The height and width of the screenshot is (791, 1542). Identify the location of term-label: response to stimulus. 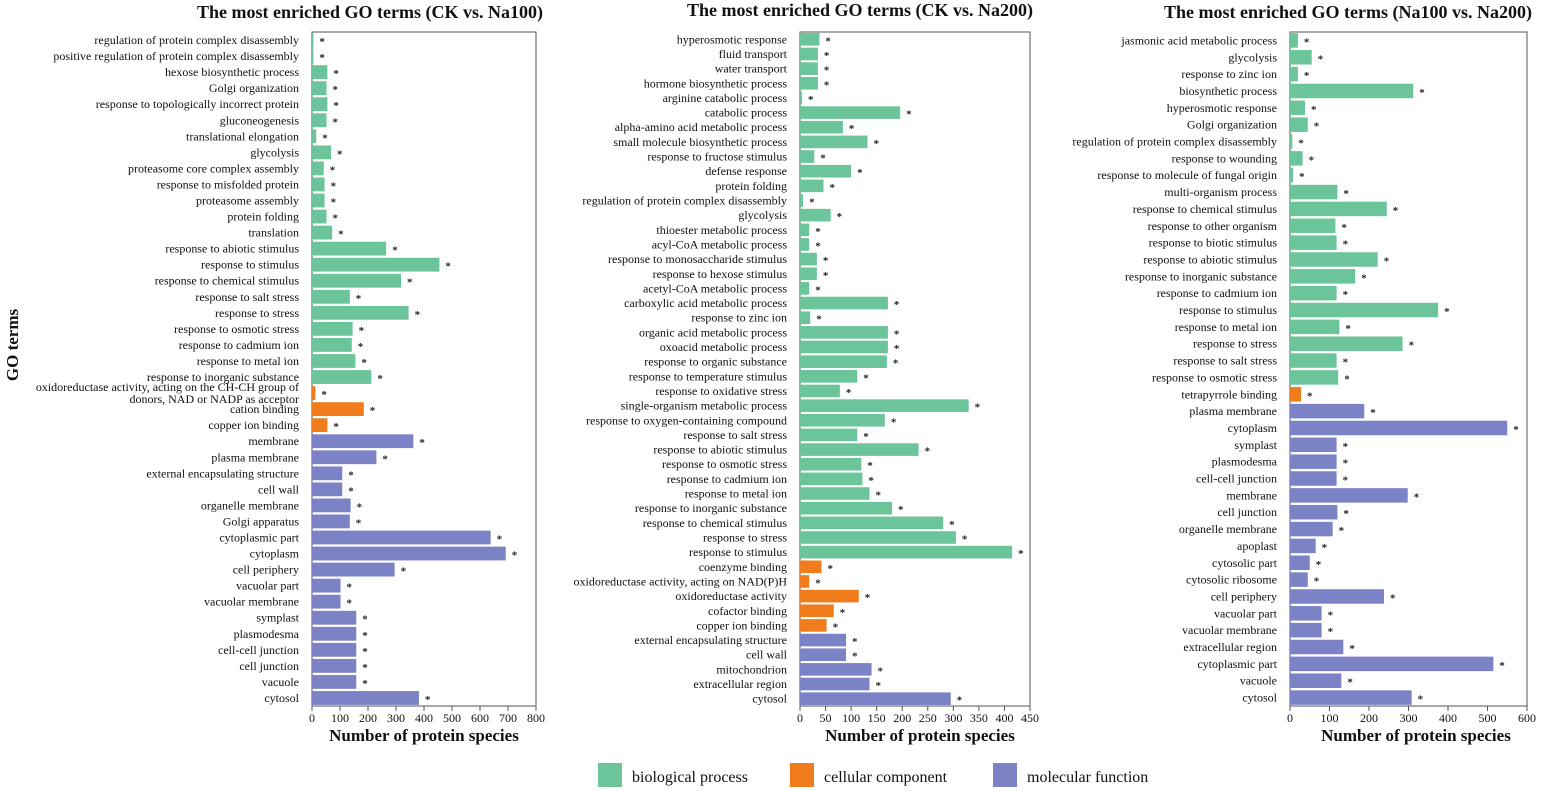
(1228, 310).